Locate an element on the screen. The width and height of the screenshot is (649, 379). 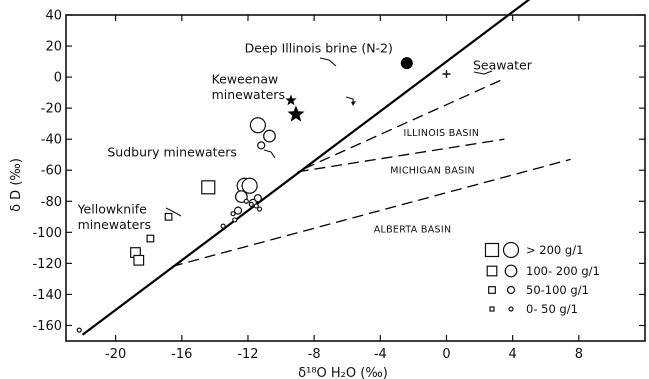
legend-label: 0- 50 g/1 is located at coordinates (552, 309).